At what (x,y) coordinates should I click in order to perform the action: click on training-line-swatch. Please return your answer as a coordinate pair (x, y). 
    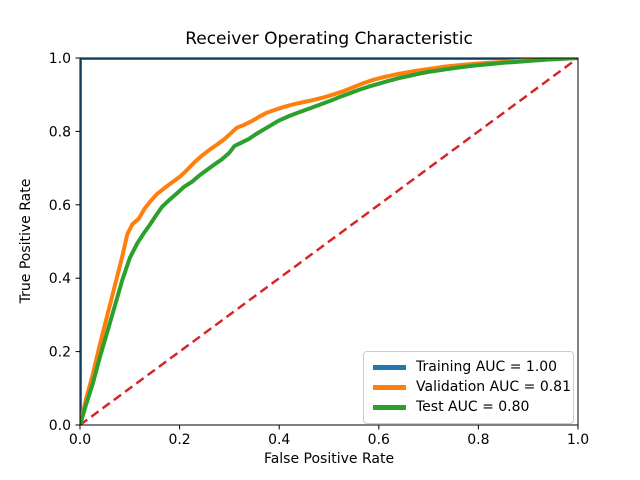
    Looking at the image, I should click on (389, 367).